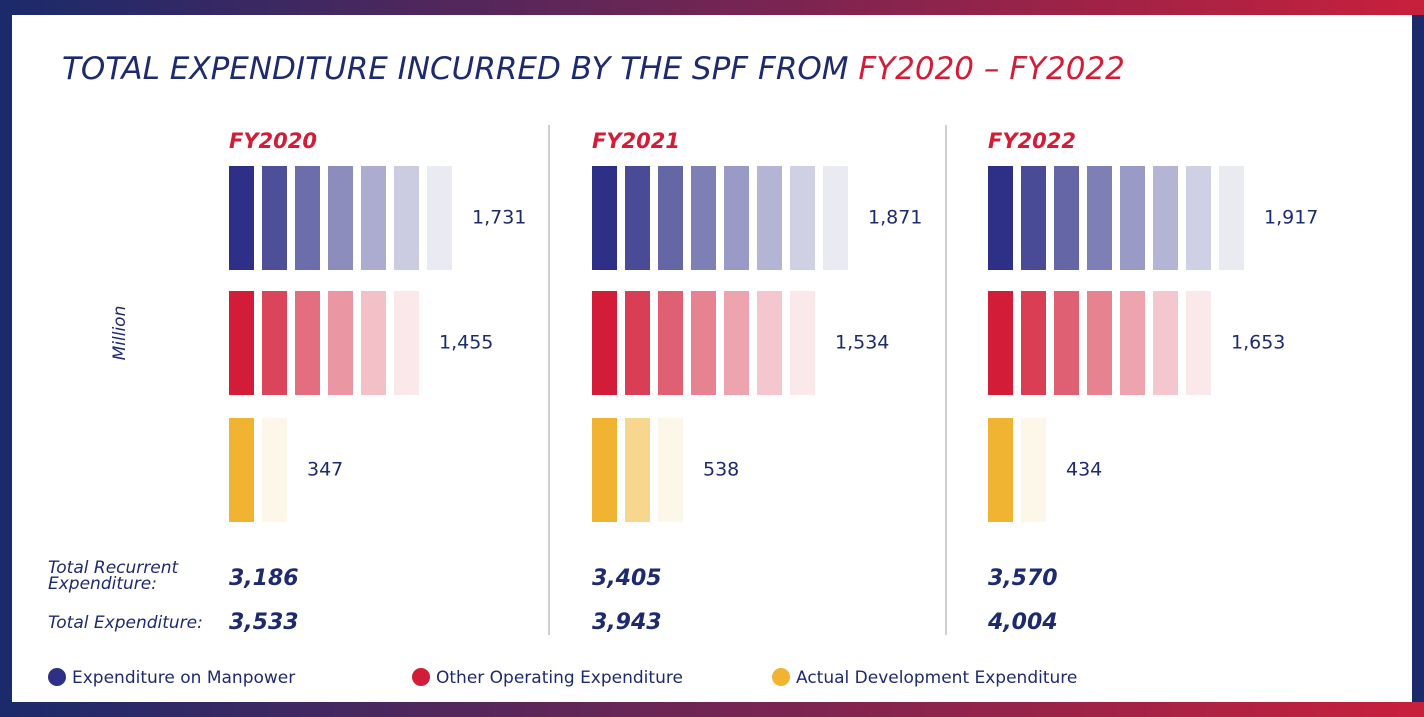 Image resolution: width=1424 pixels, height=717 pixels. Describe the element at coordinates (120, 333) in the screenshot. I see `y-axis-label: Million` at that location.